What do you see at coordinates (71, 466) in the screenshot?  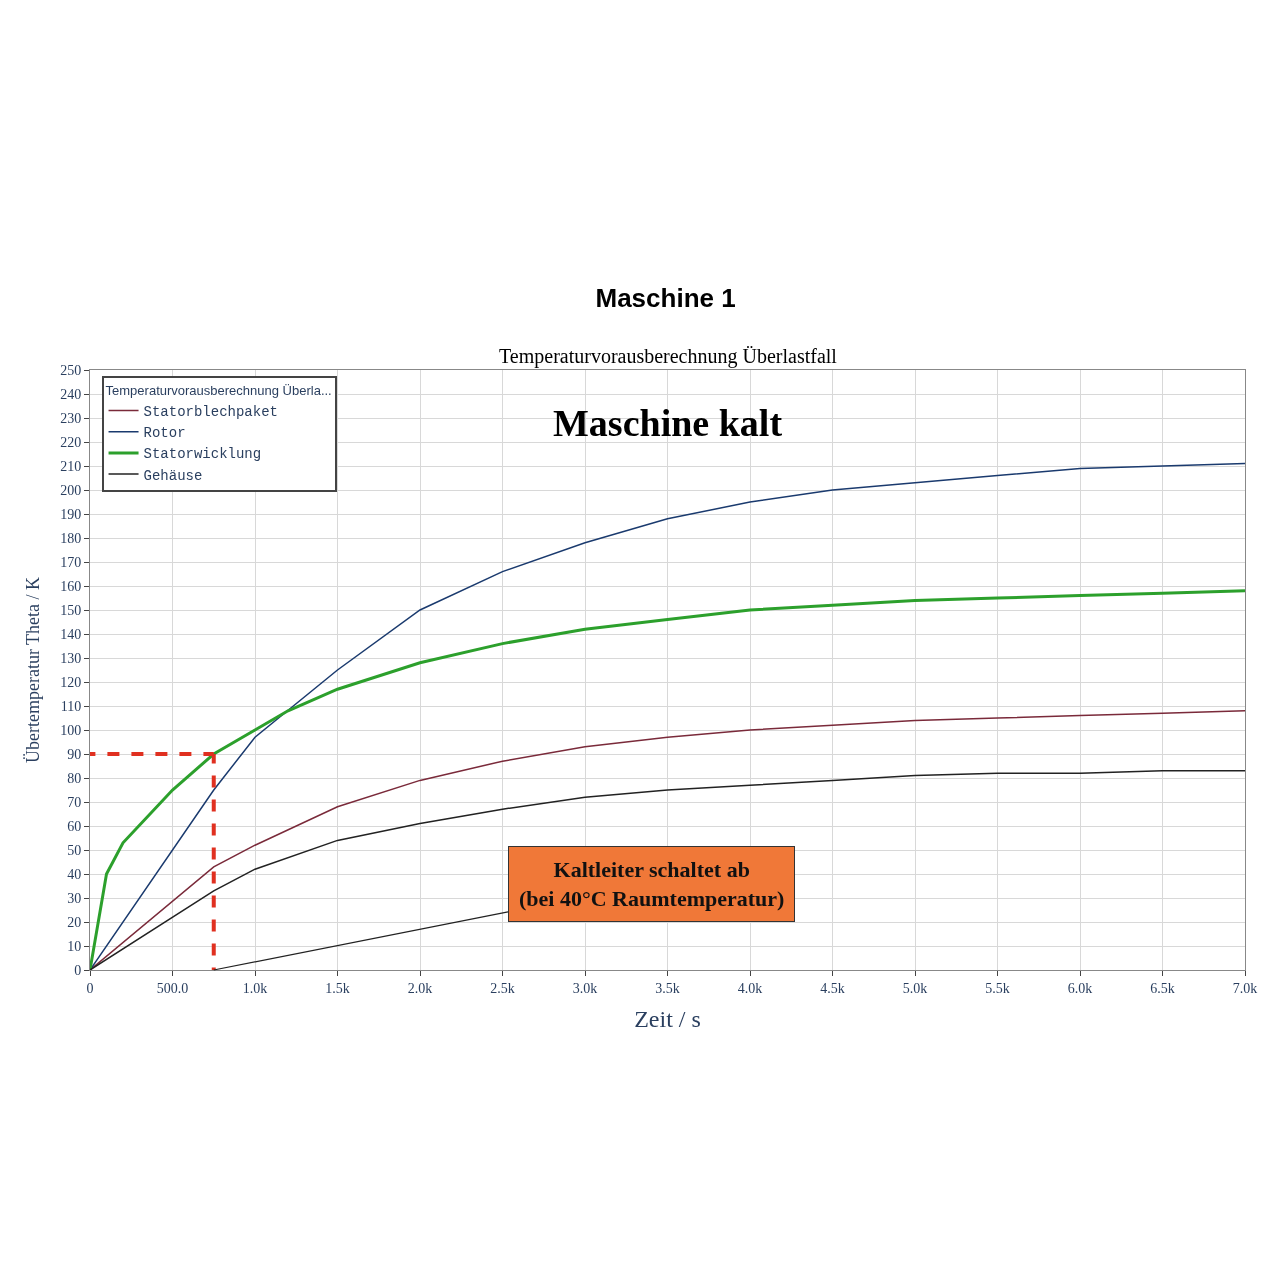 I see `y-tick-label: 210` at bounding box center [71, 466].